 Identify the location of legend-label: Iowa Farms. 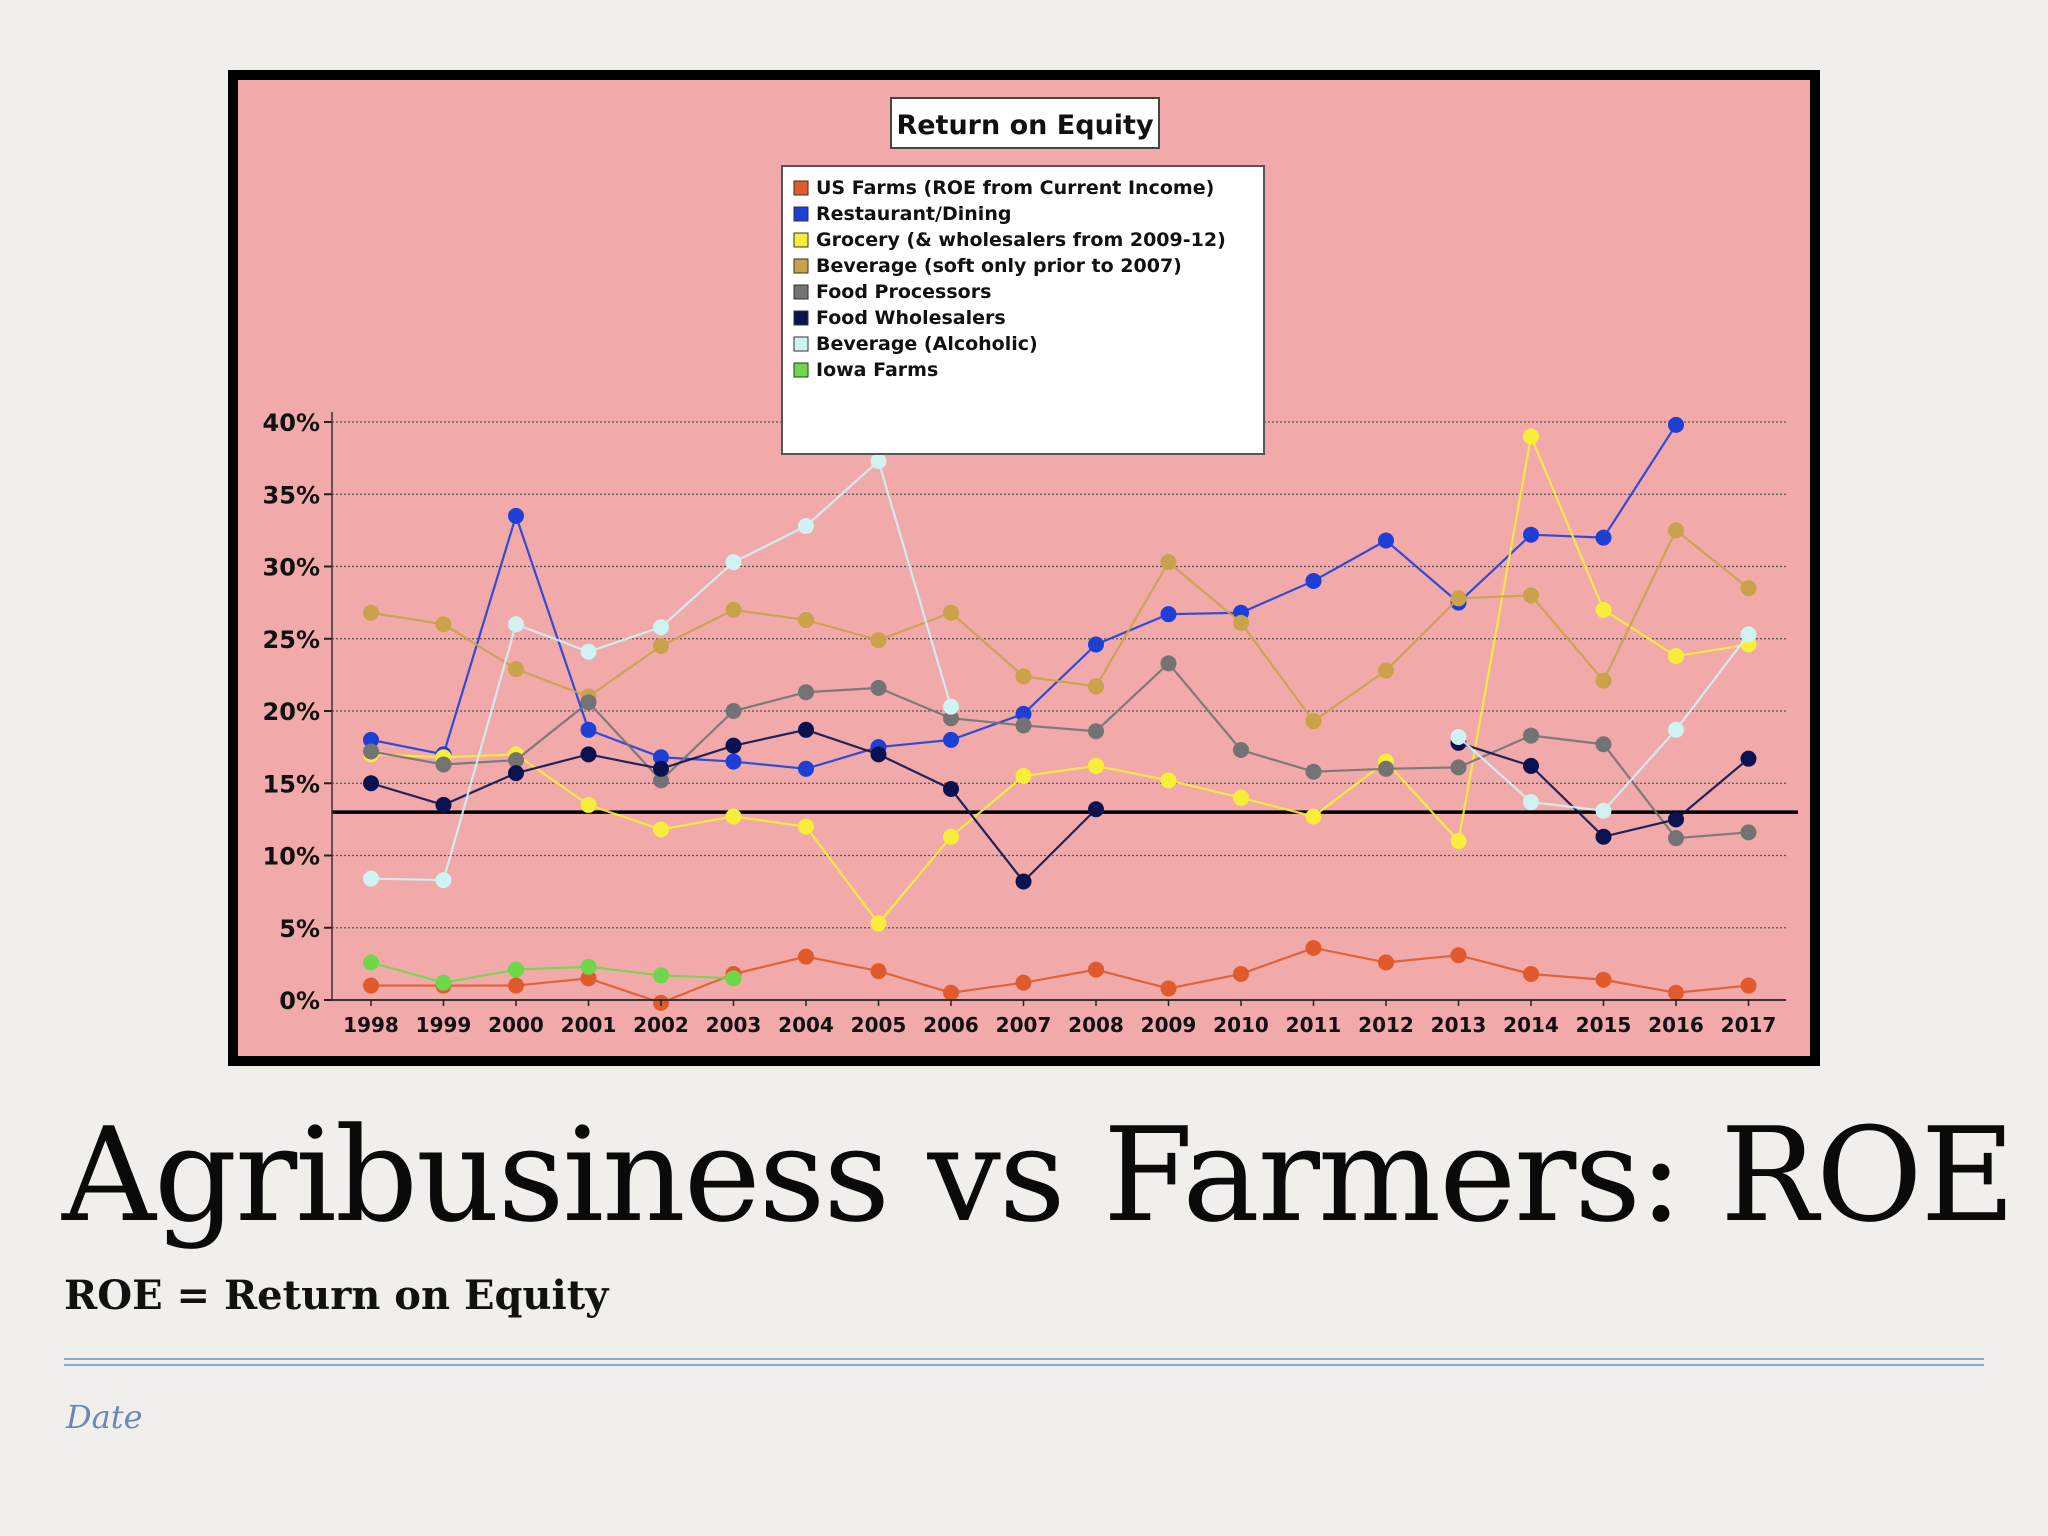
(877, 370).